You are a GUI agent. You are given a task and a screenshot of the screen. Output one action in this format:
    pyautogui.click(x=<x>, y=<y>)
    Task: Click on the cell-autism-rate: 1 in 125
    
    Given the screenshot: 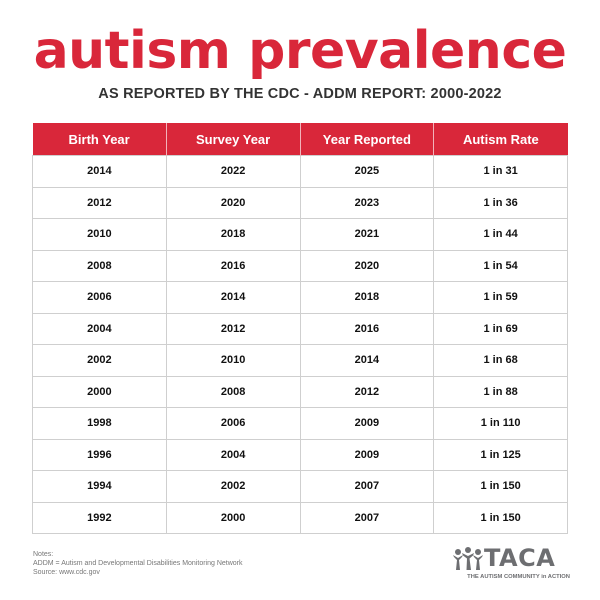 What is the action you would take?
    pyautogui.click(x=500, y=454)
    